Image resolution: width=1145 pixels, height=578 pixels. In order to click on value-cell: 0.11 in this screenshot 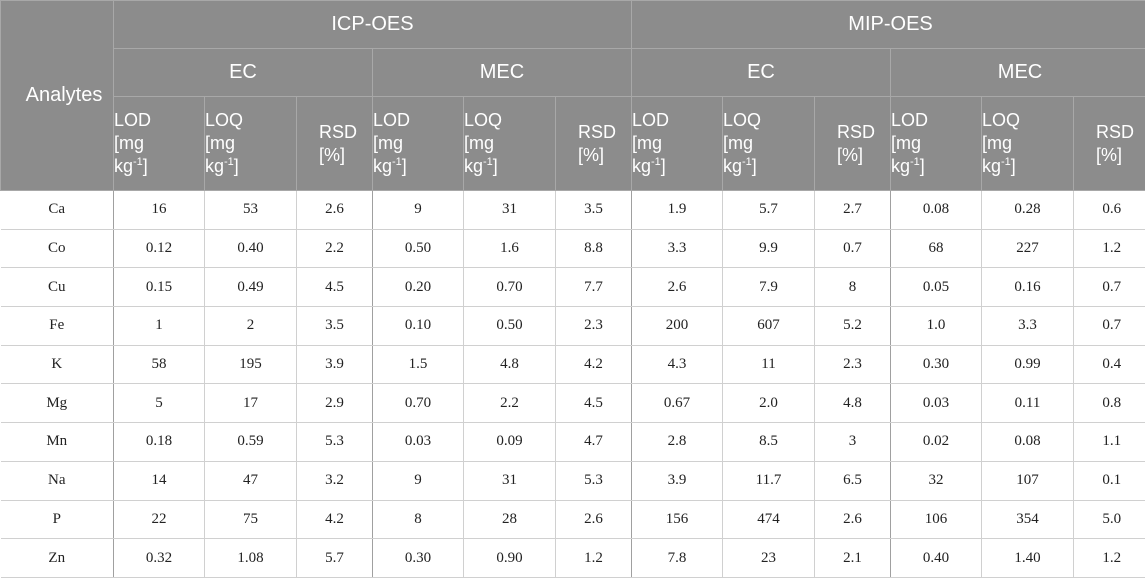, I will do `click(1028, 403)`.